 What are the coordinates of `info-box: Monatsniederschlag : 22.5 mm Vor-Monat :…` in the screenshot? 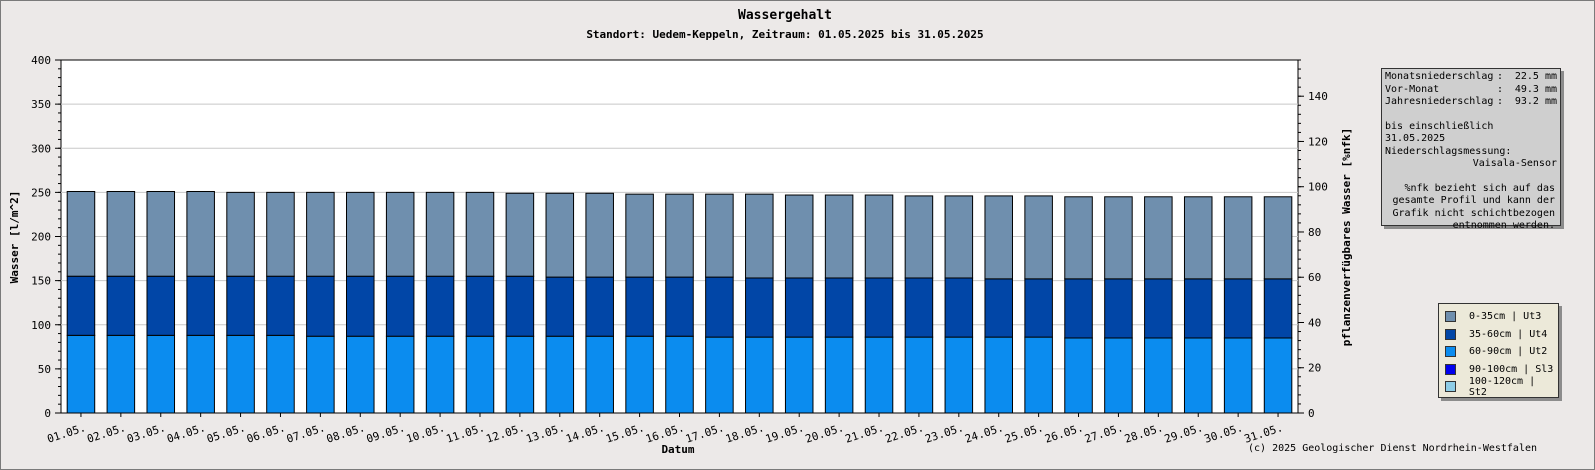 It's located at (1471, 149).